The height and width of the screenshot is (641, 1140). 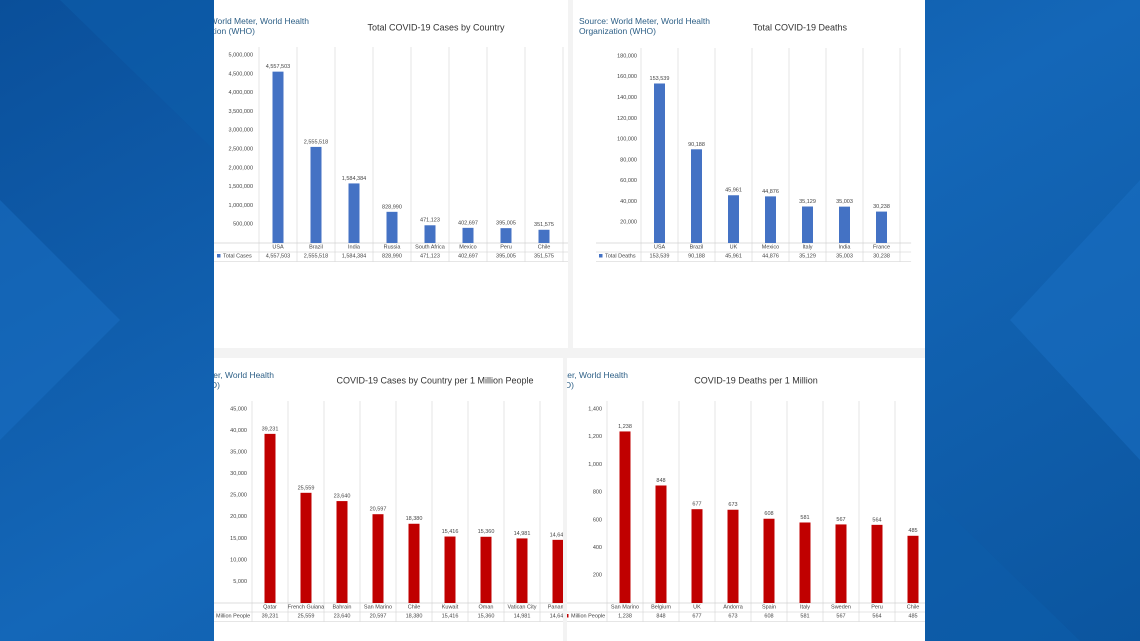 What do you see at coordinates (628, 160) in the screenshot?
I see `y-tick-label: 80,000` at bounding box center [628, 160].